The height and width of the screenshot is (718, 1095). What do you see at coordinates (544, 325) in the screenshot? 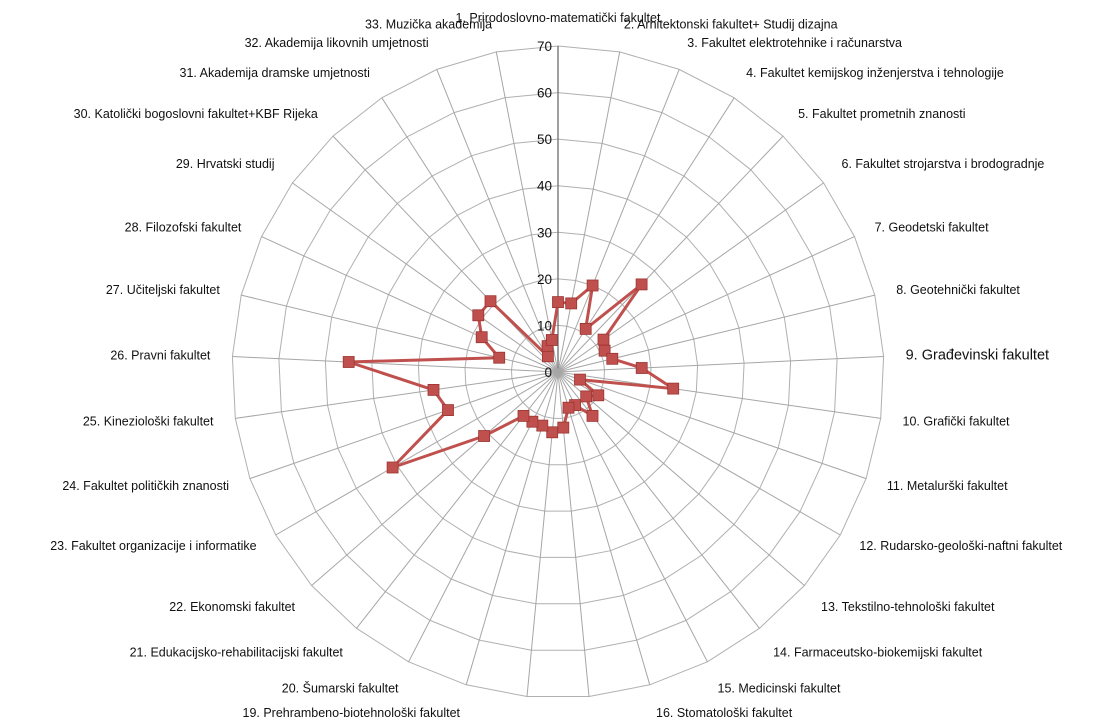
I see `tick-label: 10` at bounding box center [544, 325].